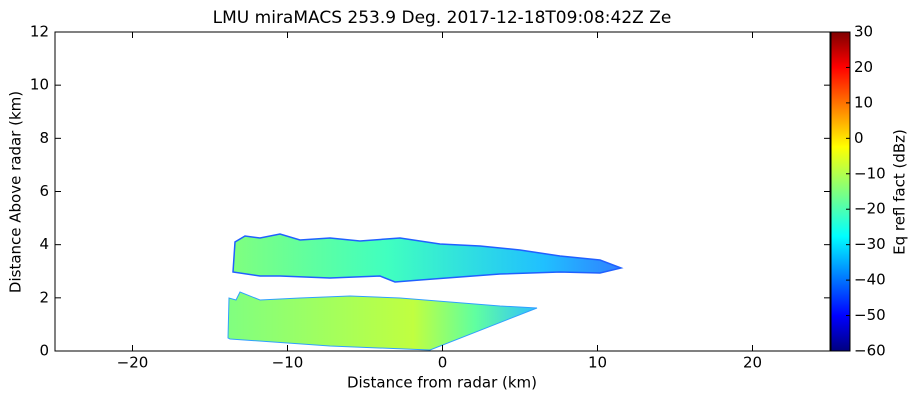 The image size is (919, 400). What do you see at coordinates (44, 244) in the screenshot?
I see `y-tick-label: 4` at bounding box center [44, 244].